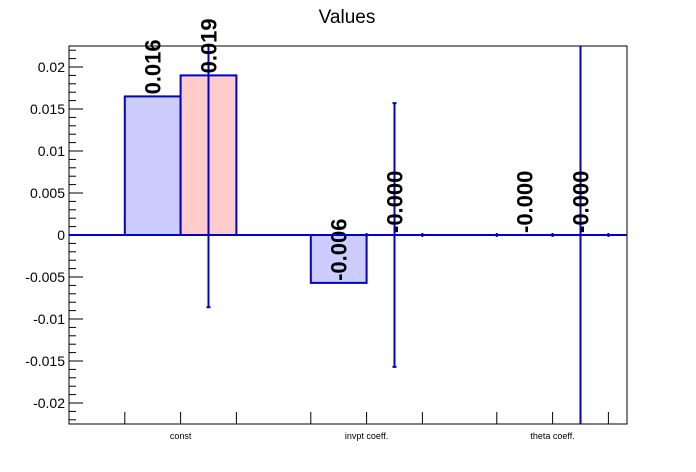 This screenshot has width=696, height=472. What do you see at coordinates (47, 193) in the screenshot?
I see `y-tick-label: 0.005` at bounding box center [47, 193].